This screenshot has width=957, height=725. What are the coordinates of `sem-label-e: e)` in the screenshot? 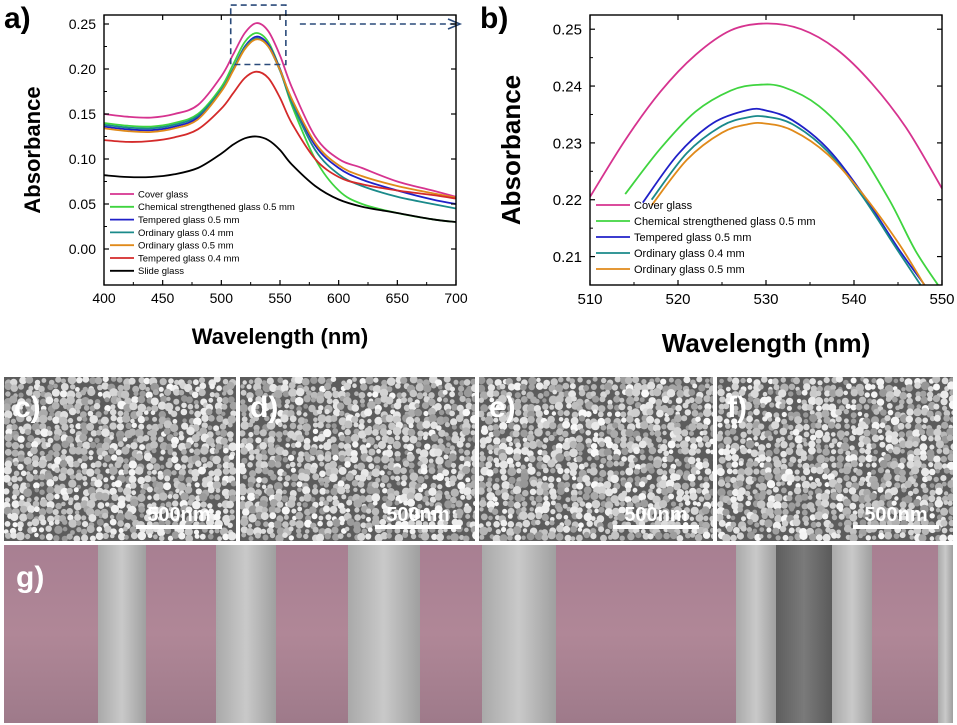 It's located at (502, 407).